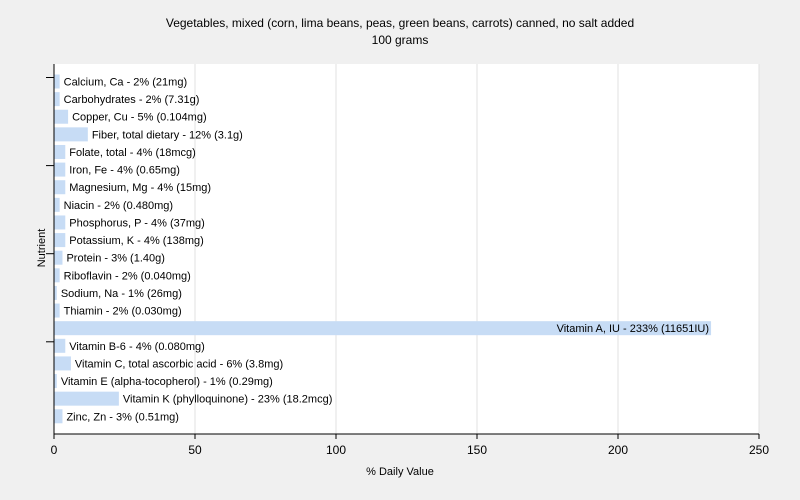 This screenshot has width=800, height=500. I want to click on bar-label: Protein - 3% (1.40g), so click(115, 259).